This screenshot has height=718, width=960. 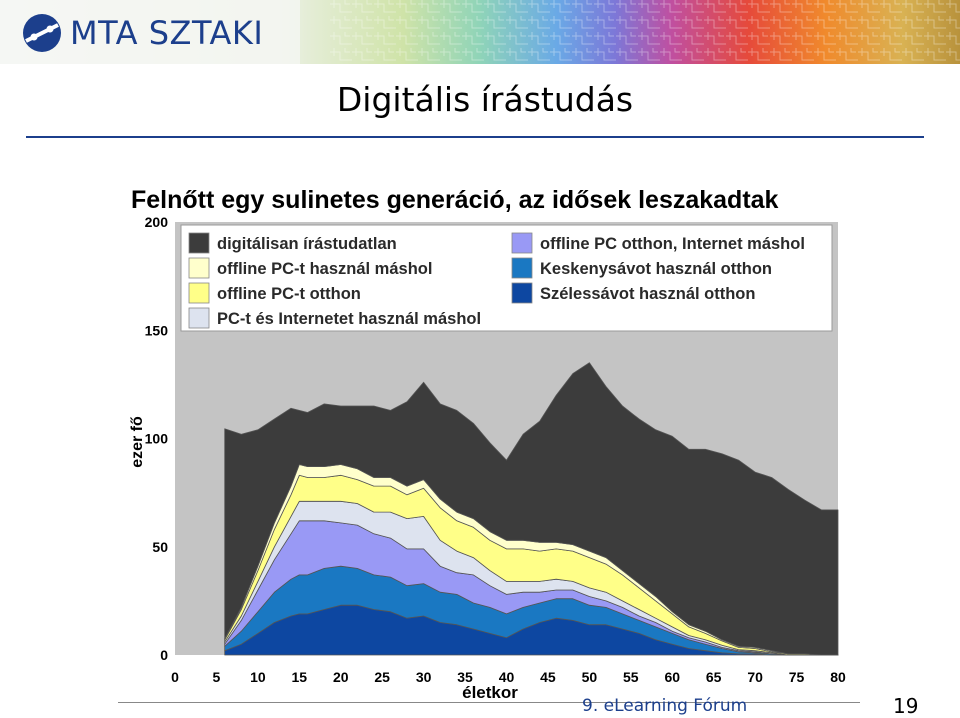 I want to click on legend-label-2: offline PC otthon, Internet máshol, so click(x=672, y=244).